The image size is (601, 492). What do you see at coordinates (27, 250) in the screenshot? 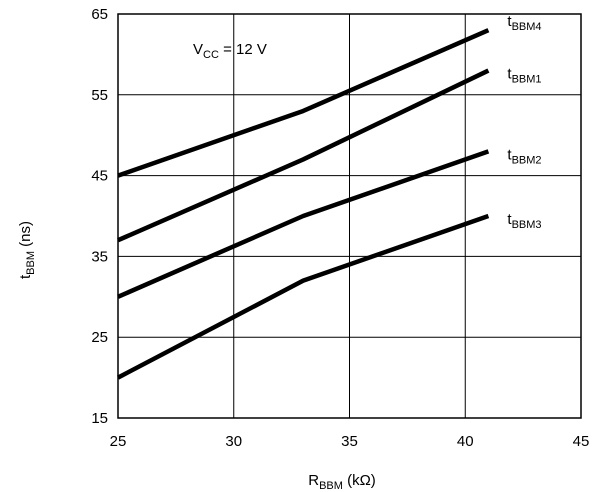
I see `y-axis-label: tBBM (ns)` at bounding box center [27, 250].